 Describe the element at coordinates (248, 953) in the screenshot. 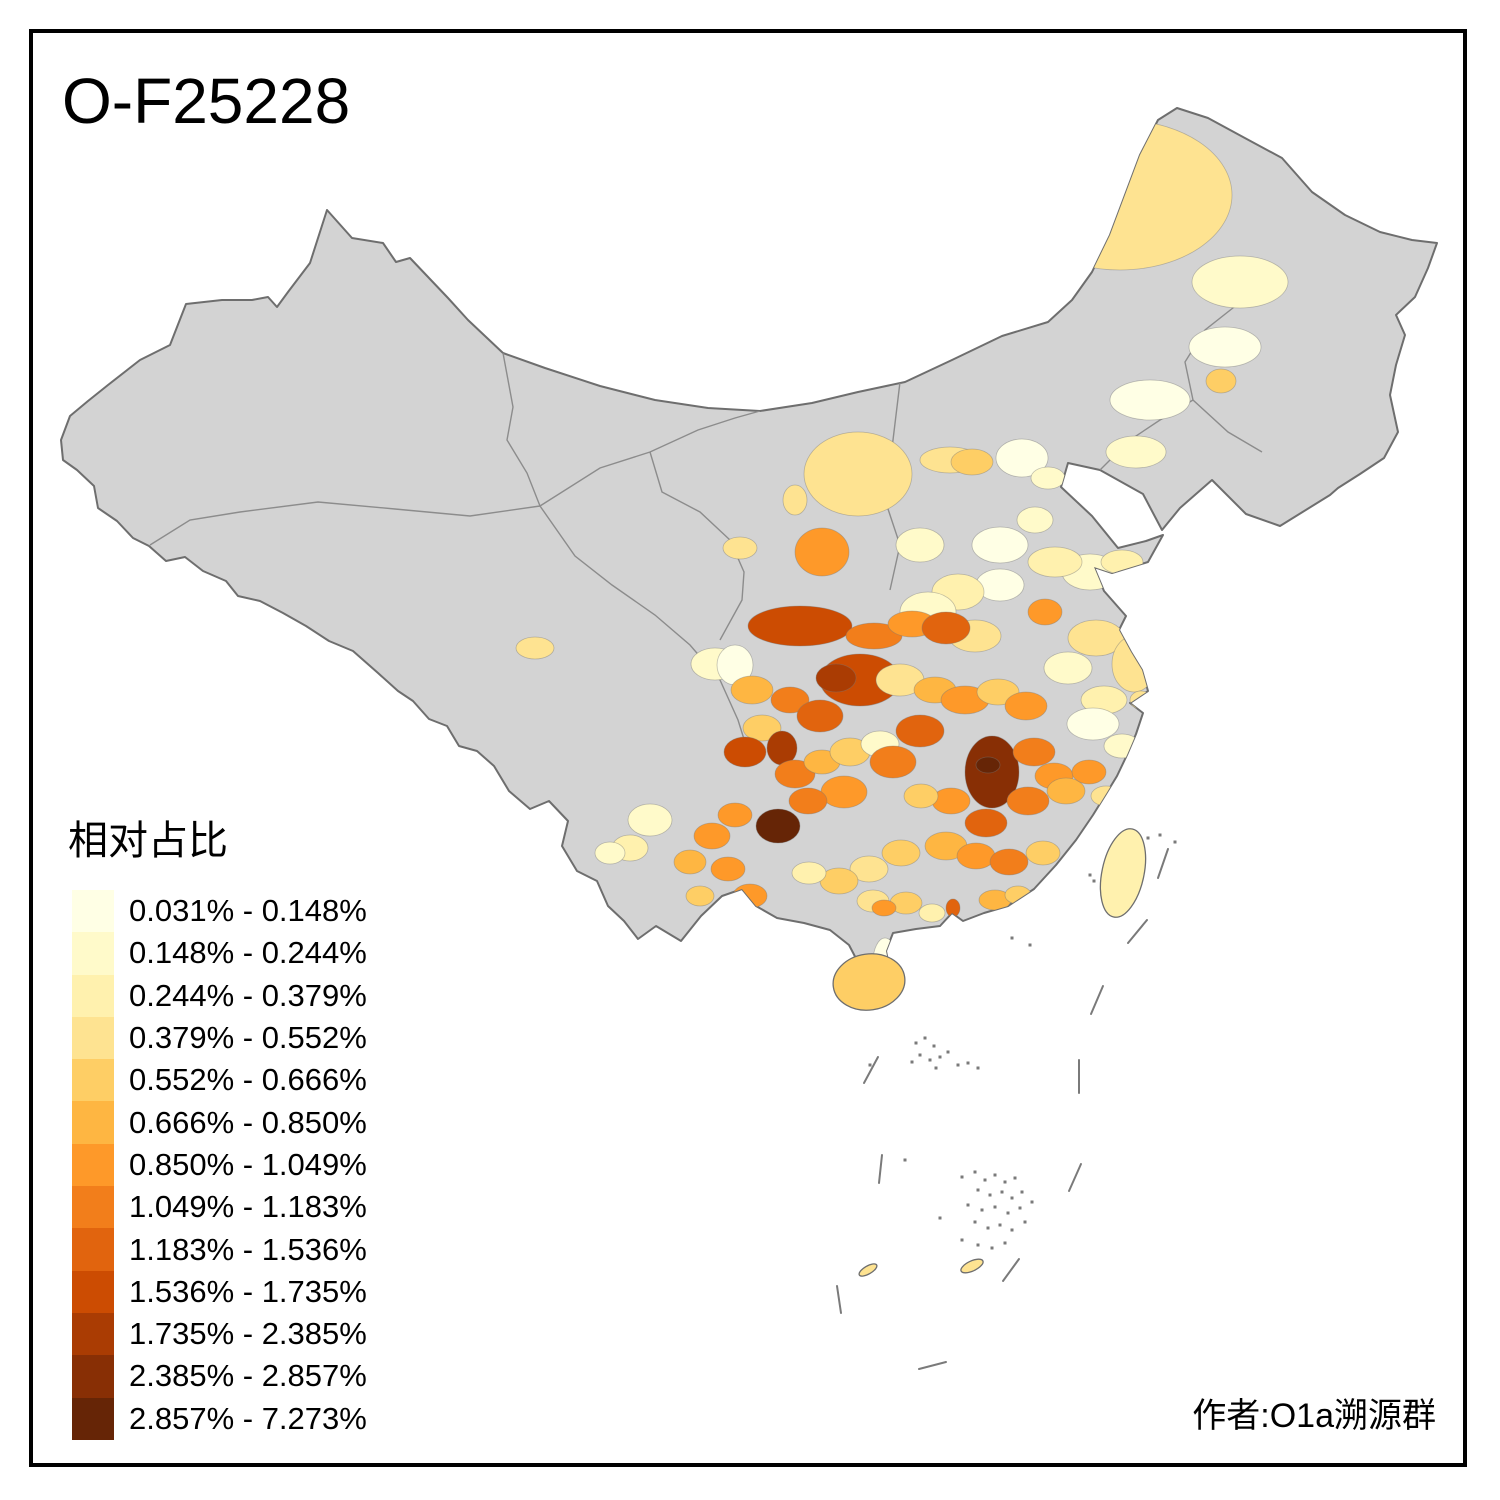

I see `legend-label: 0.148% - 0.244%` at that location.